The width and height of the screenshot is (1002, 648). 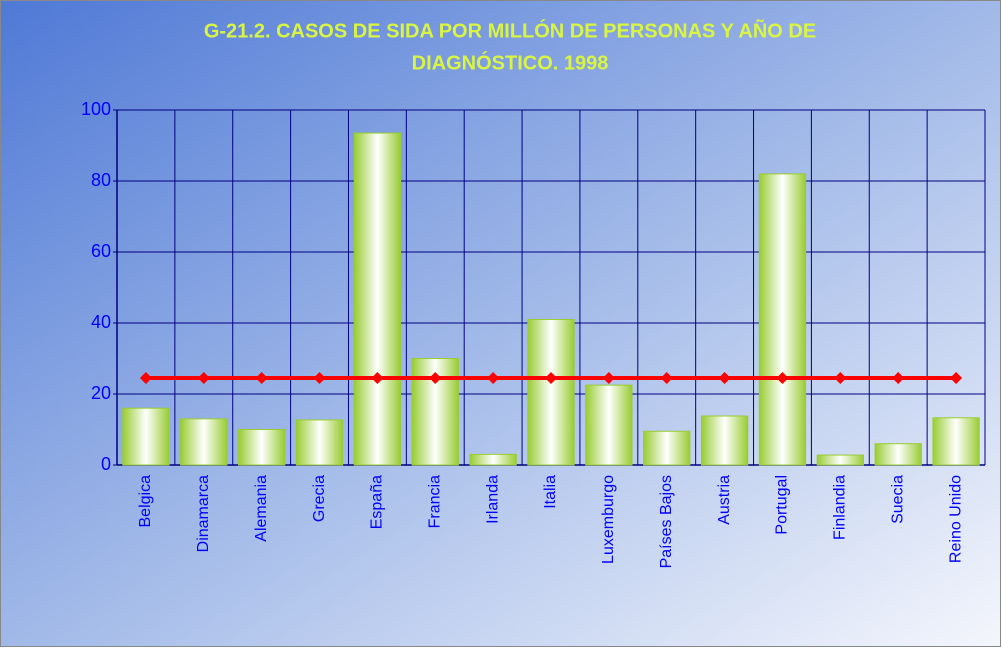 I want to click on y-tick-label: 20, so click(x=101, y=393).